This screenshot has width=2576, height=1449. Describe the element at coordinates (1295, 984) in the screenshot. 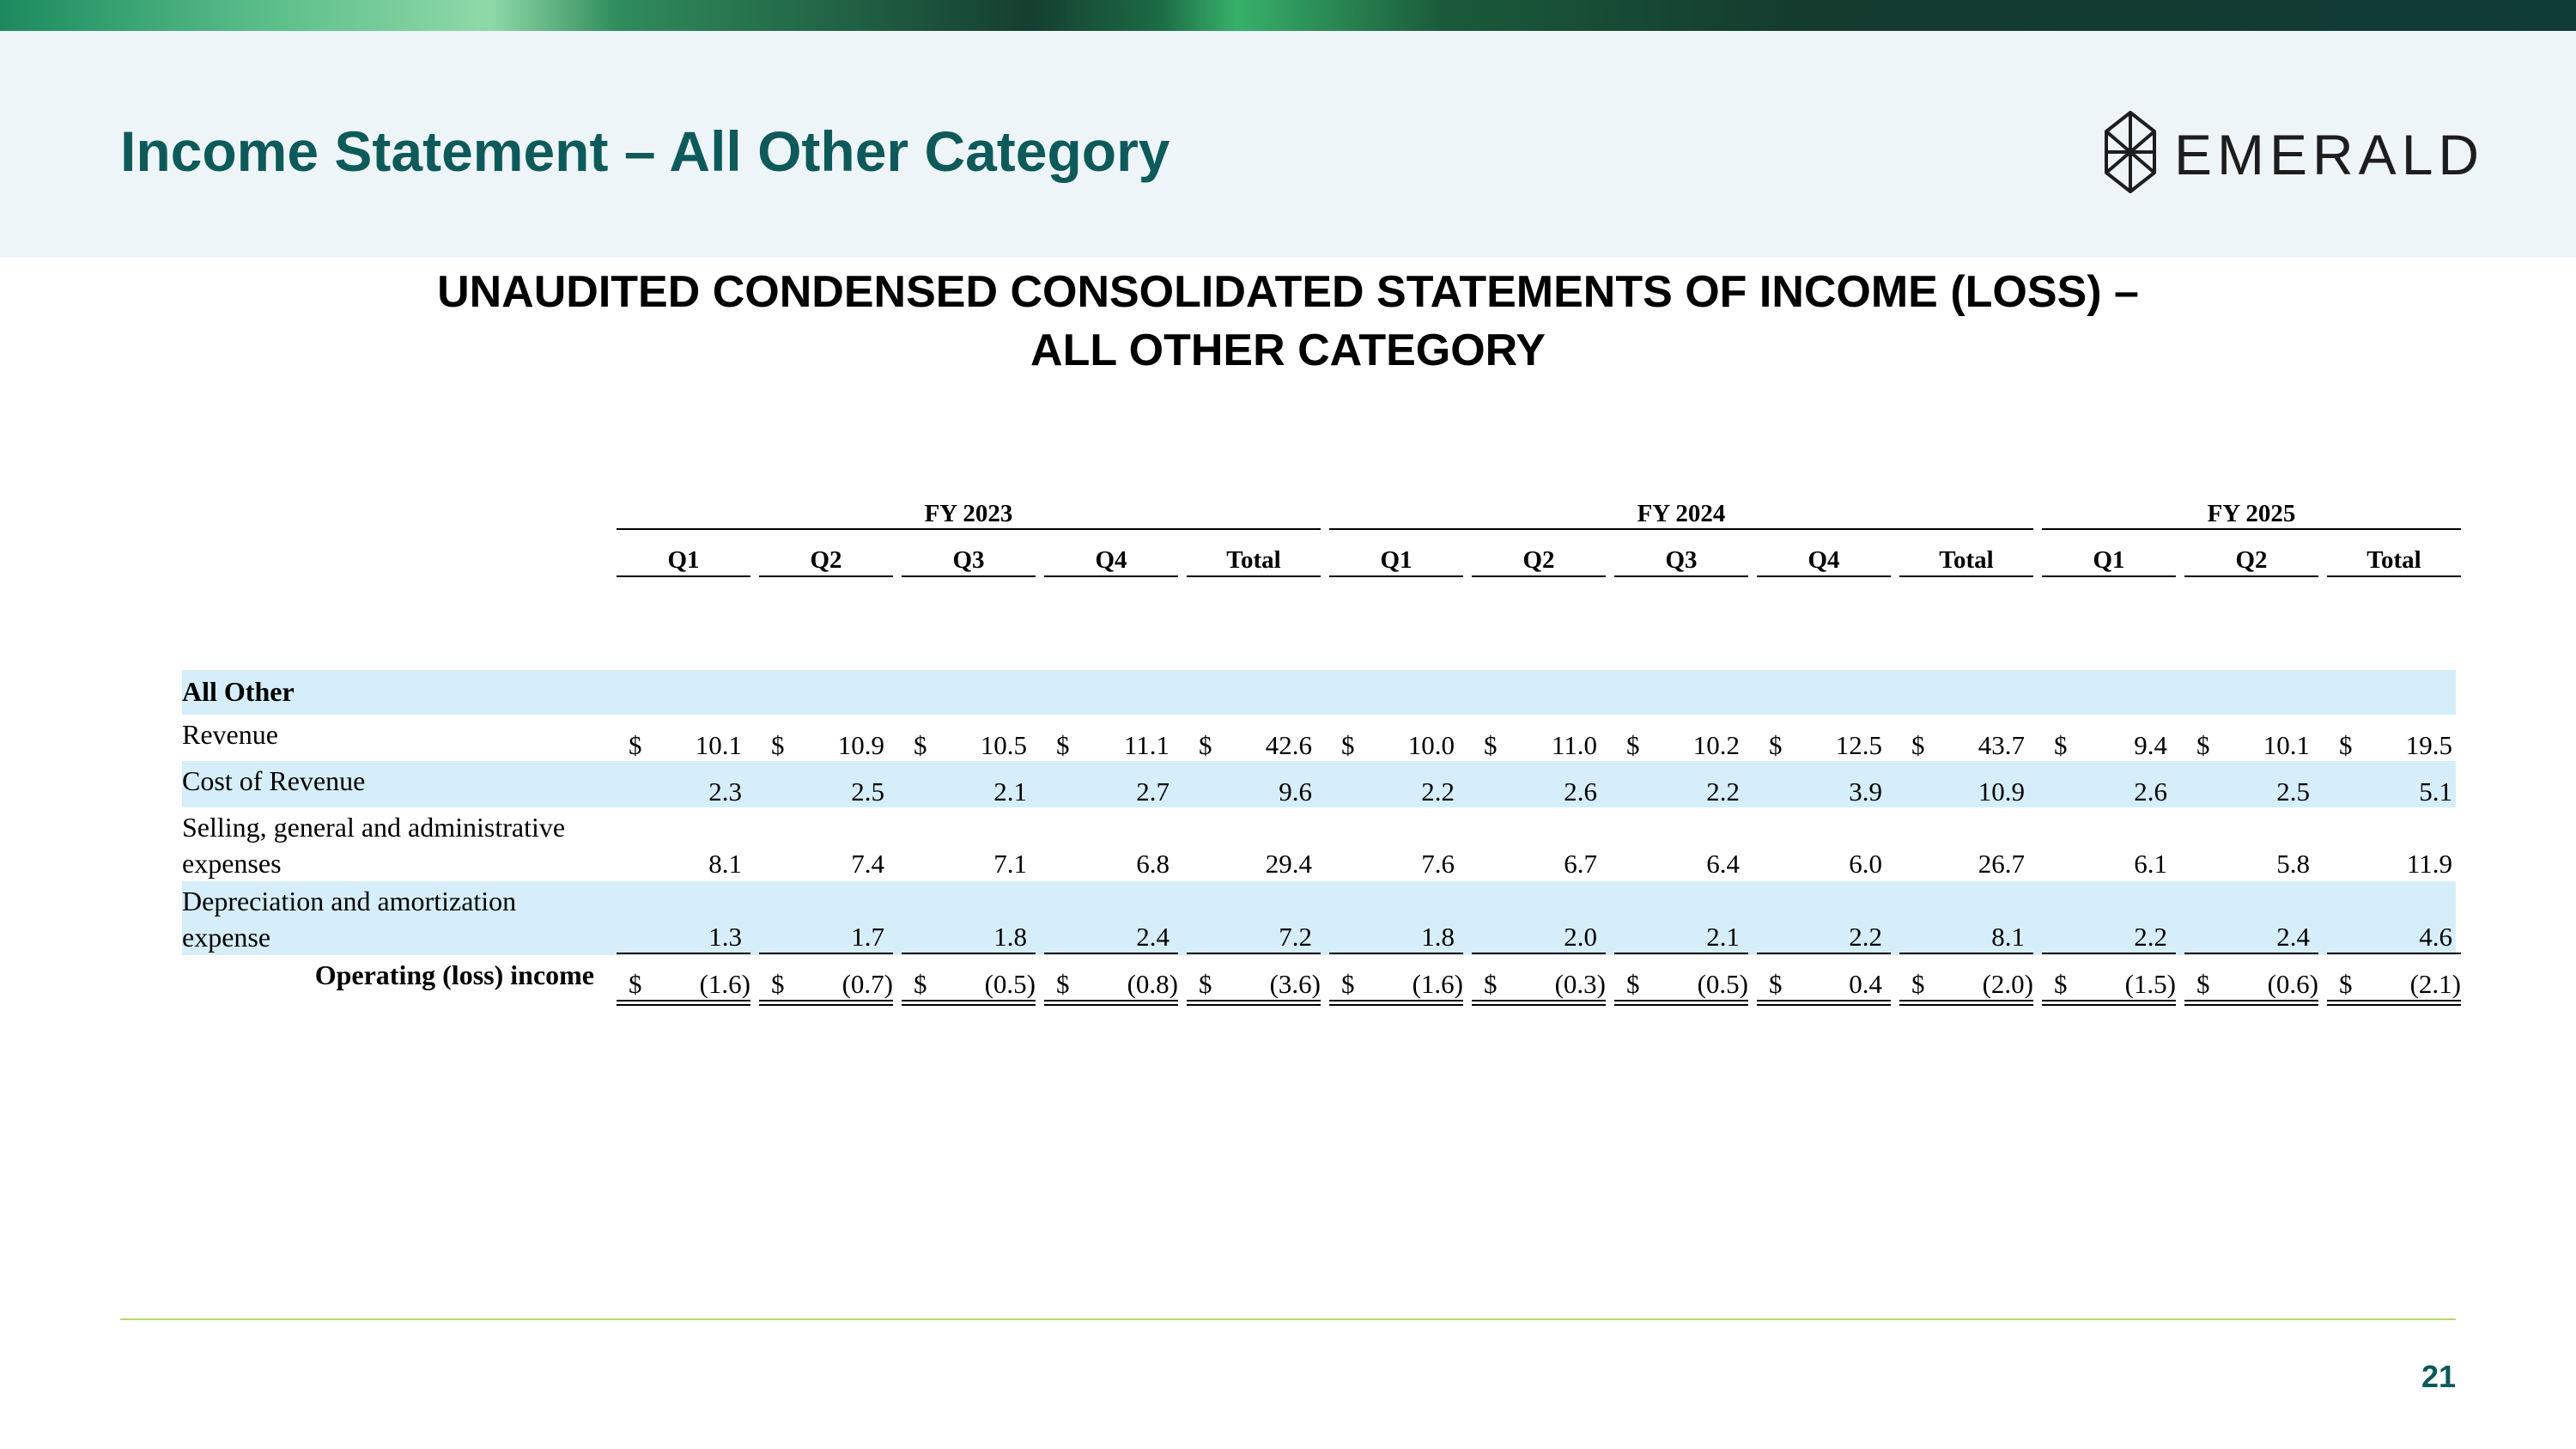

I see `table-cell: (3.6)` at that location.